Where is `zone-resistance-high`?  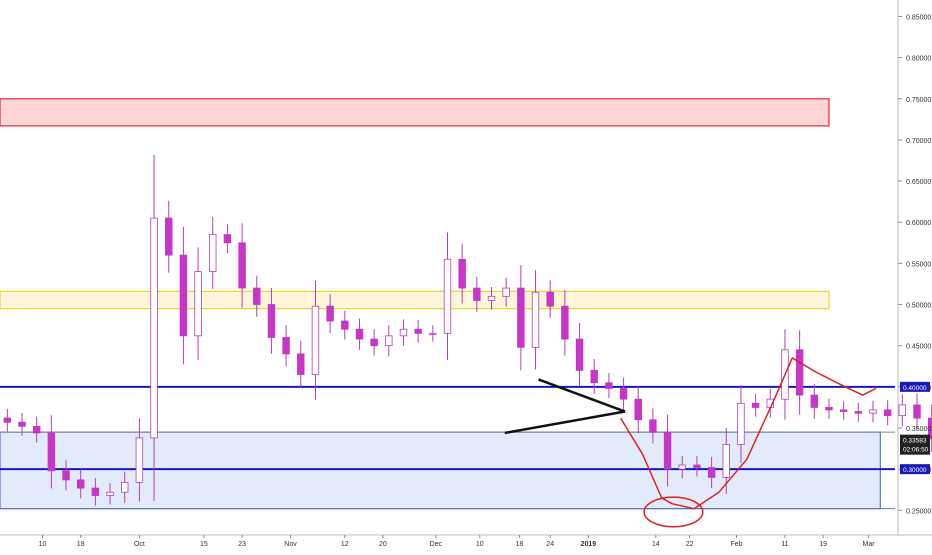
zone-resistance-high is located at coordinates (415, 112).